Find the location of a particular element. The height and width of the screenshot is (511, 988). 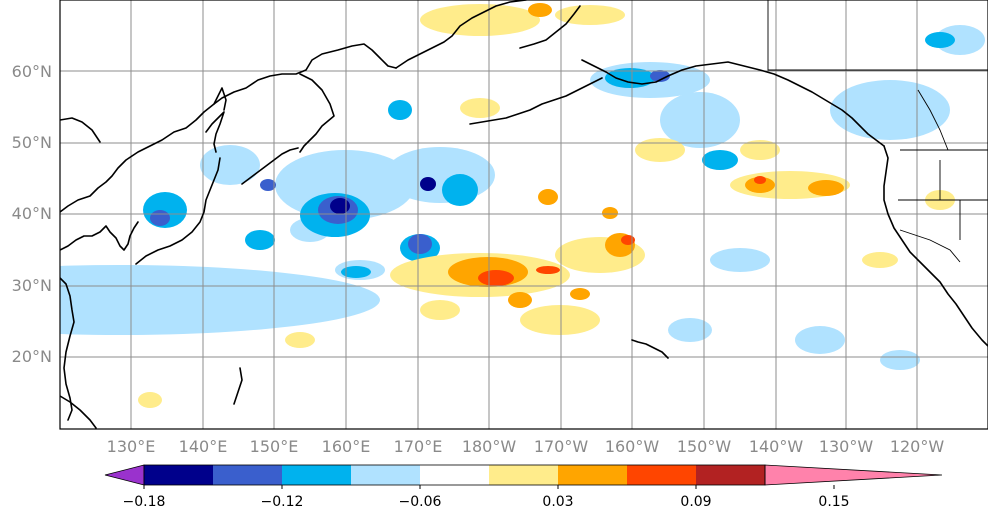

lon-label-160w: 160°W is located at coordinates (632, 446).